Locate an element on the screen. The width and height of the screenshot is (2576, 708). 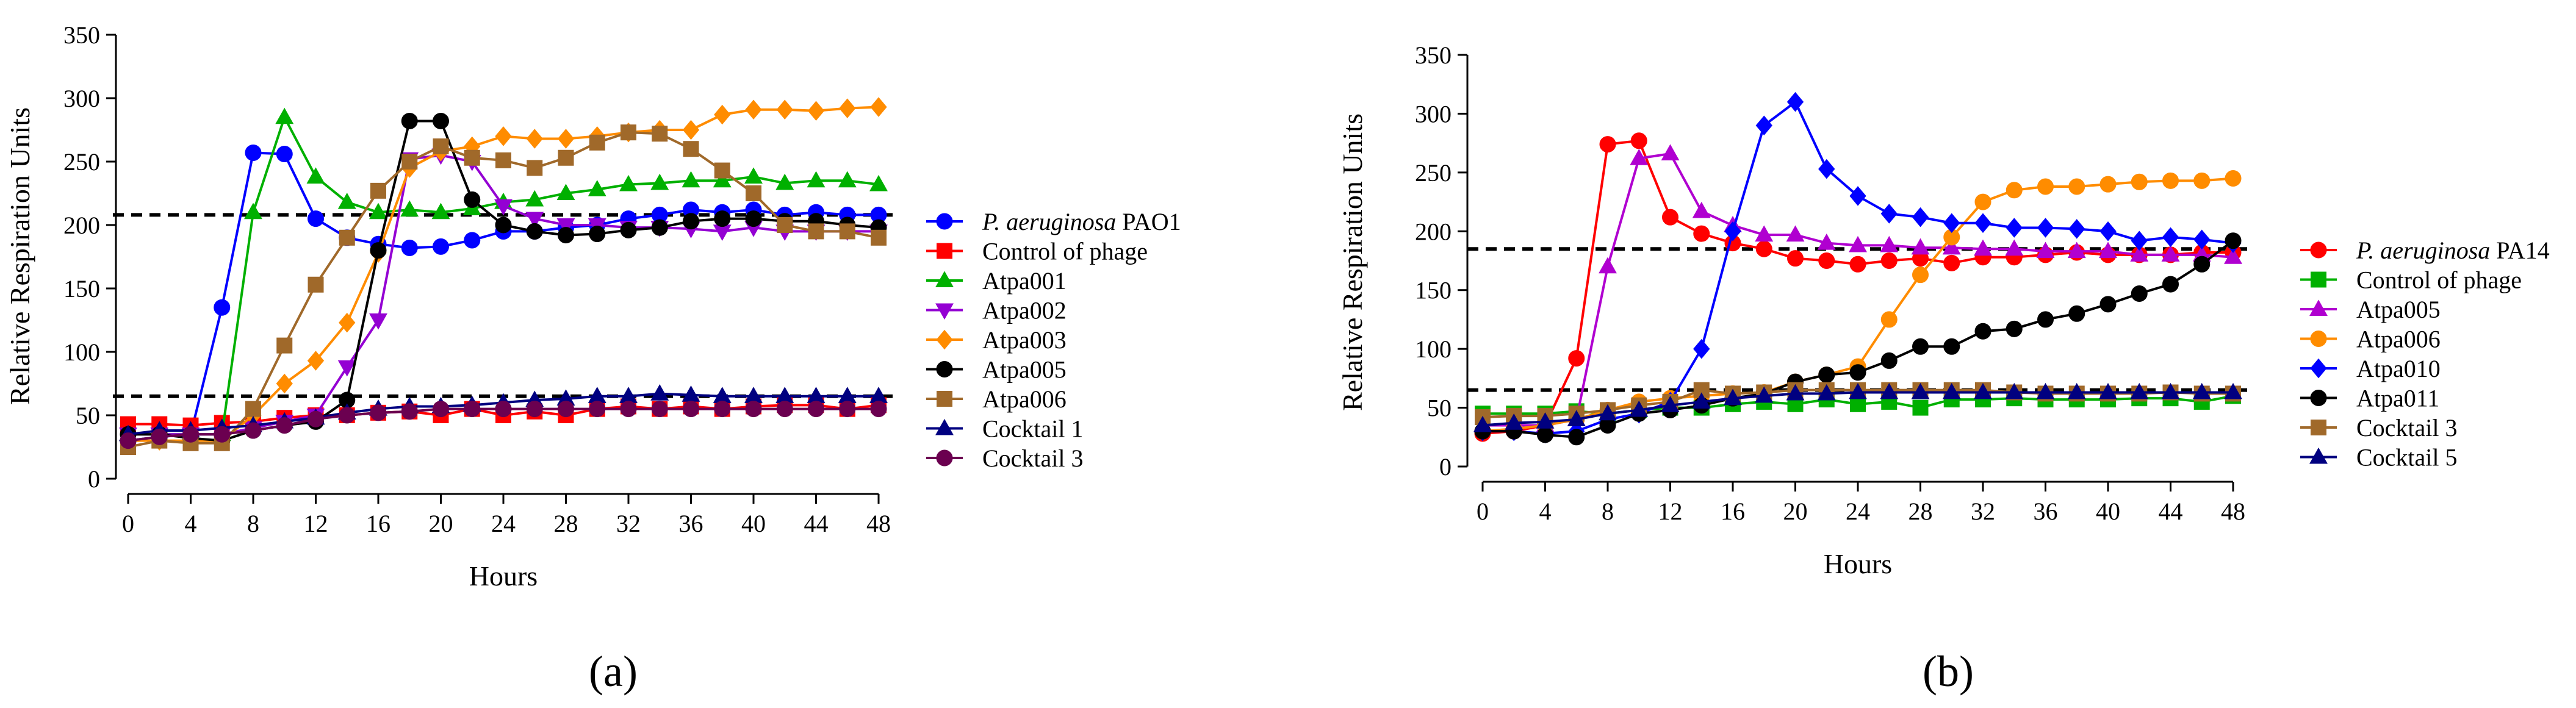
legend-entry: Atpa006 is located at coordinates (996, 399).